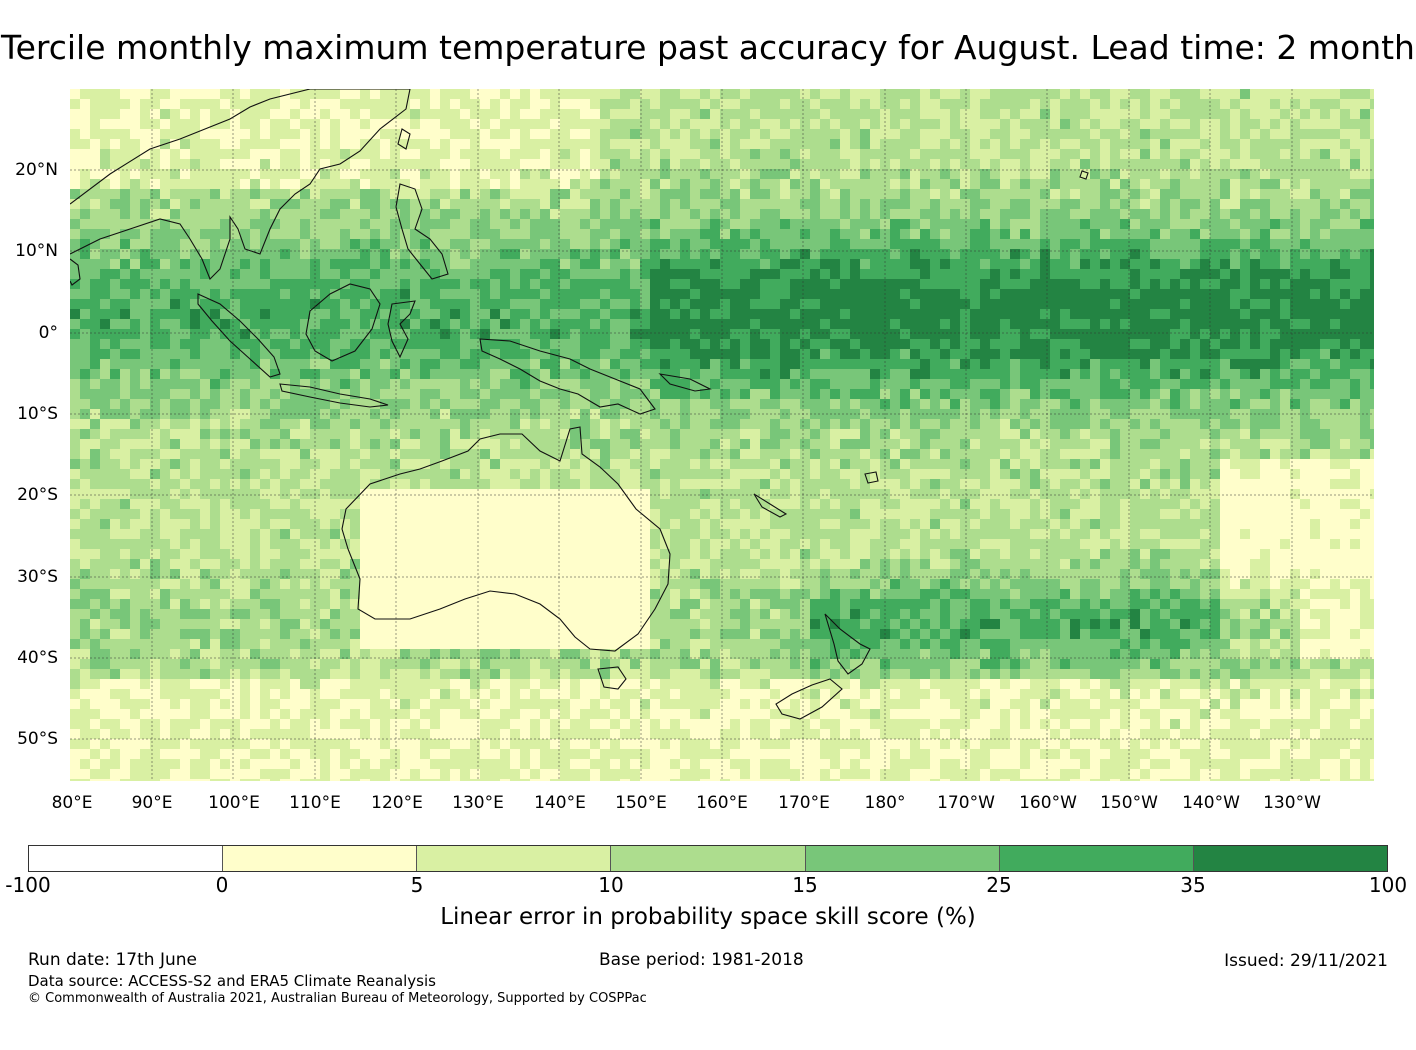 This screenshot has width=1416, height=1050. I want to click on lon-label-160w: 160°W, so click(1048, 803).